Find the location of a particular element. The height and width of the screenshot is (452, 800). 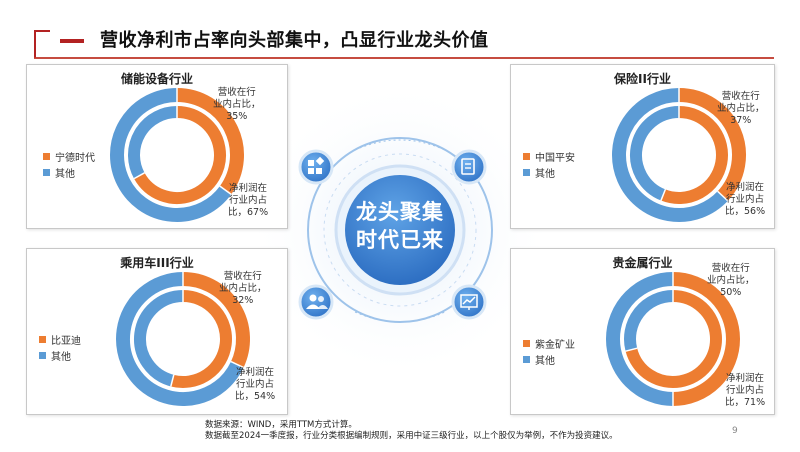

document-icon is located at coordinates (469, 167).